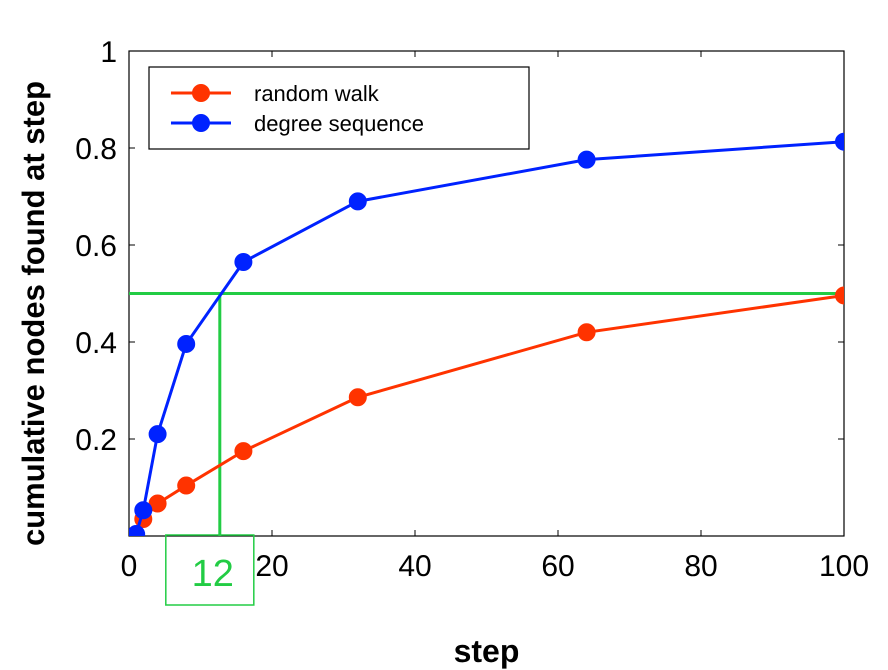  Describe the element at coordinates (844, 566) in the screenshot. I see `x-tick-label: 100` at that location.